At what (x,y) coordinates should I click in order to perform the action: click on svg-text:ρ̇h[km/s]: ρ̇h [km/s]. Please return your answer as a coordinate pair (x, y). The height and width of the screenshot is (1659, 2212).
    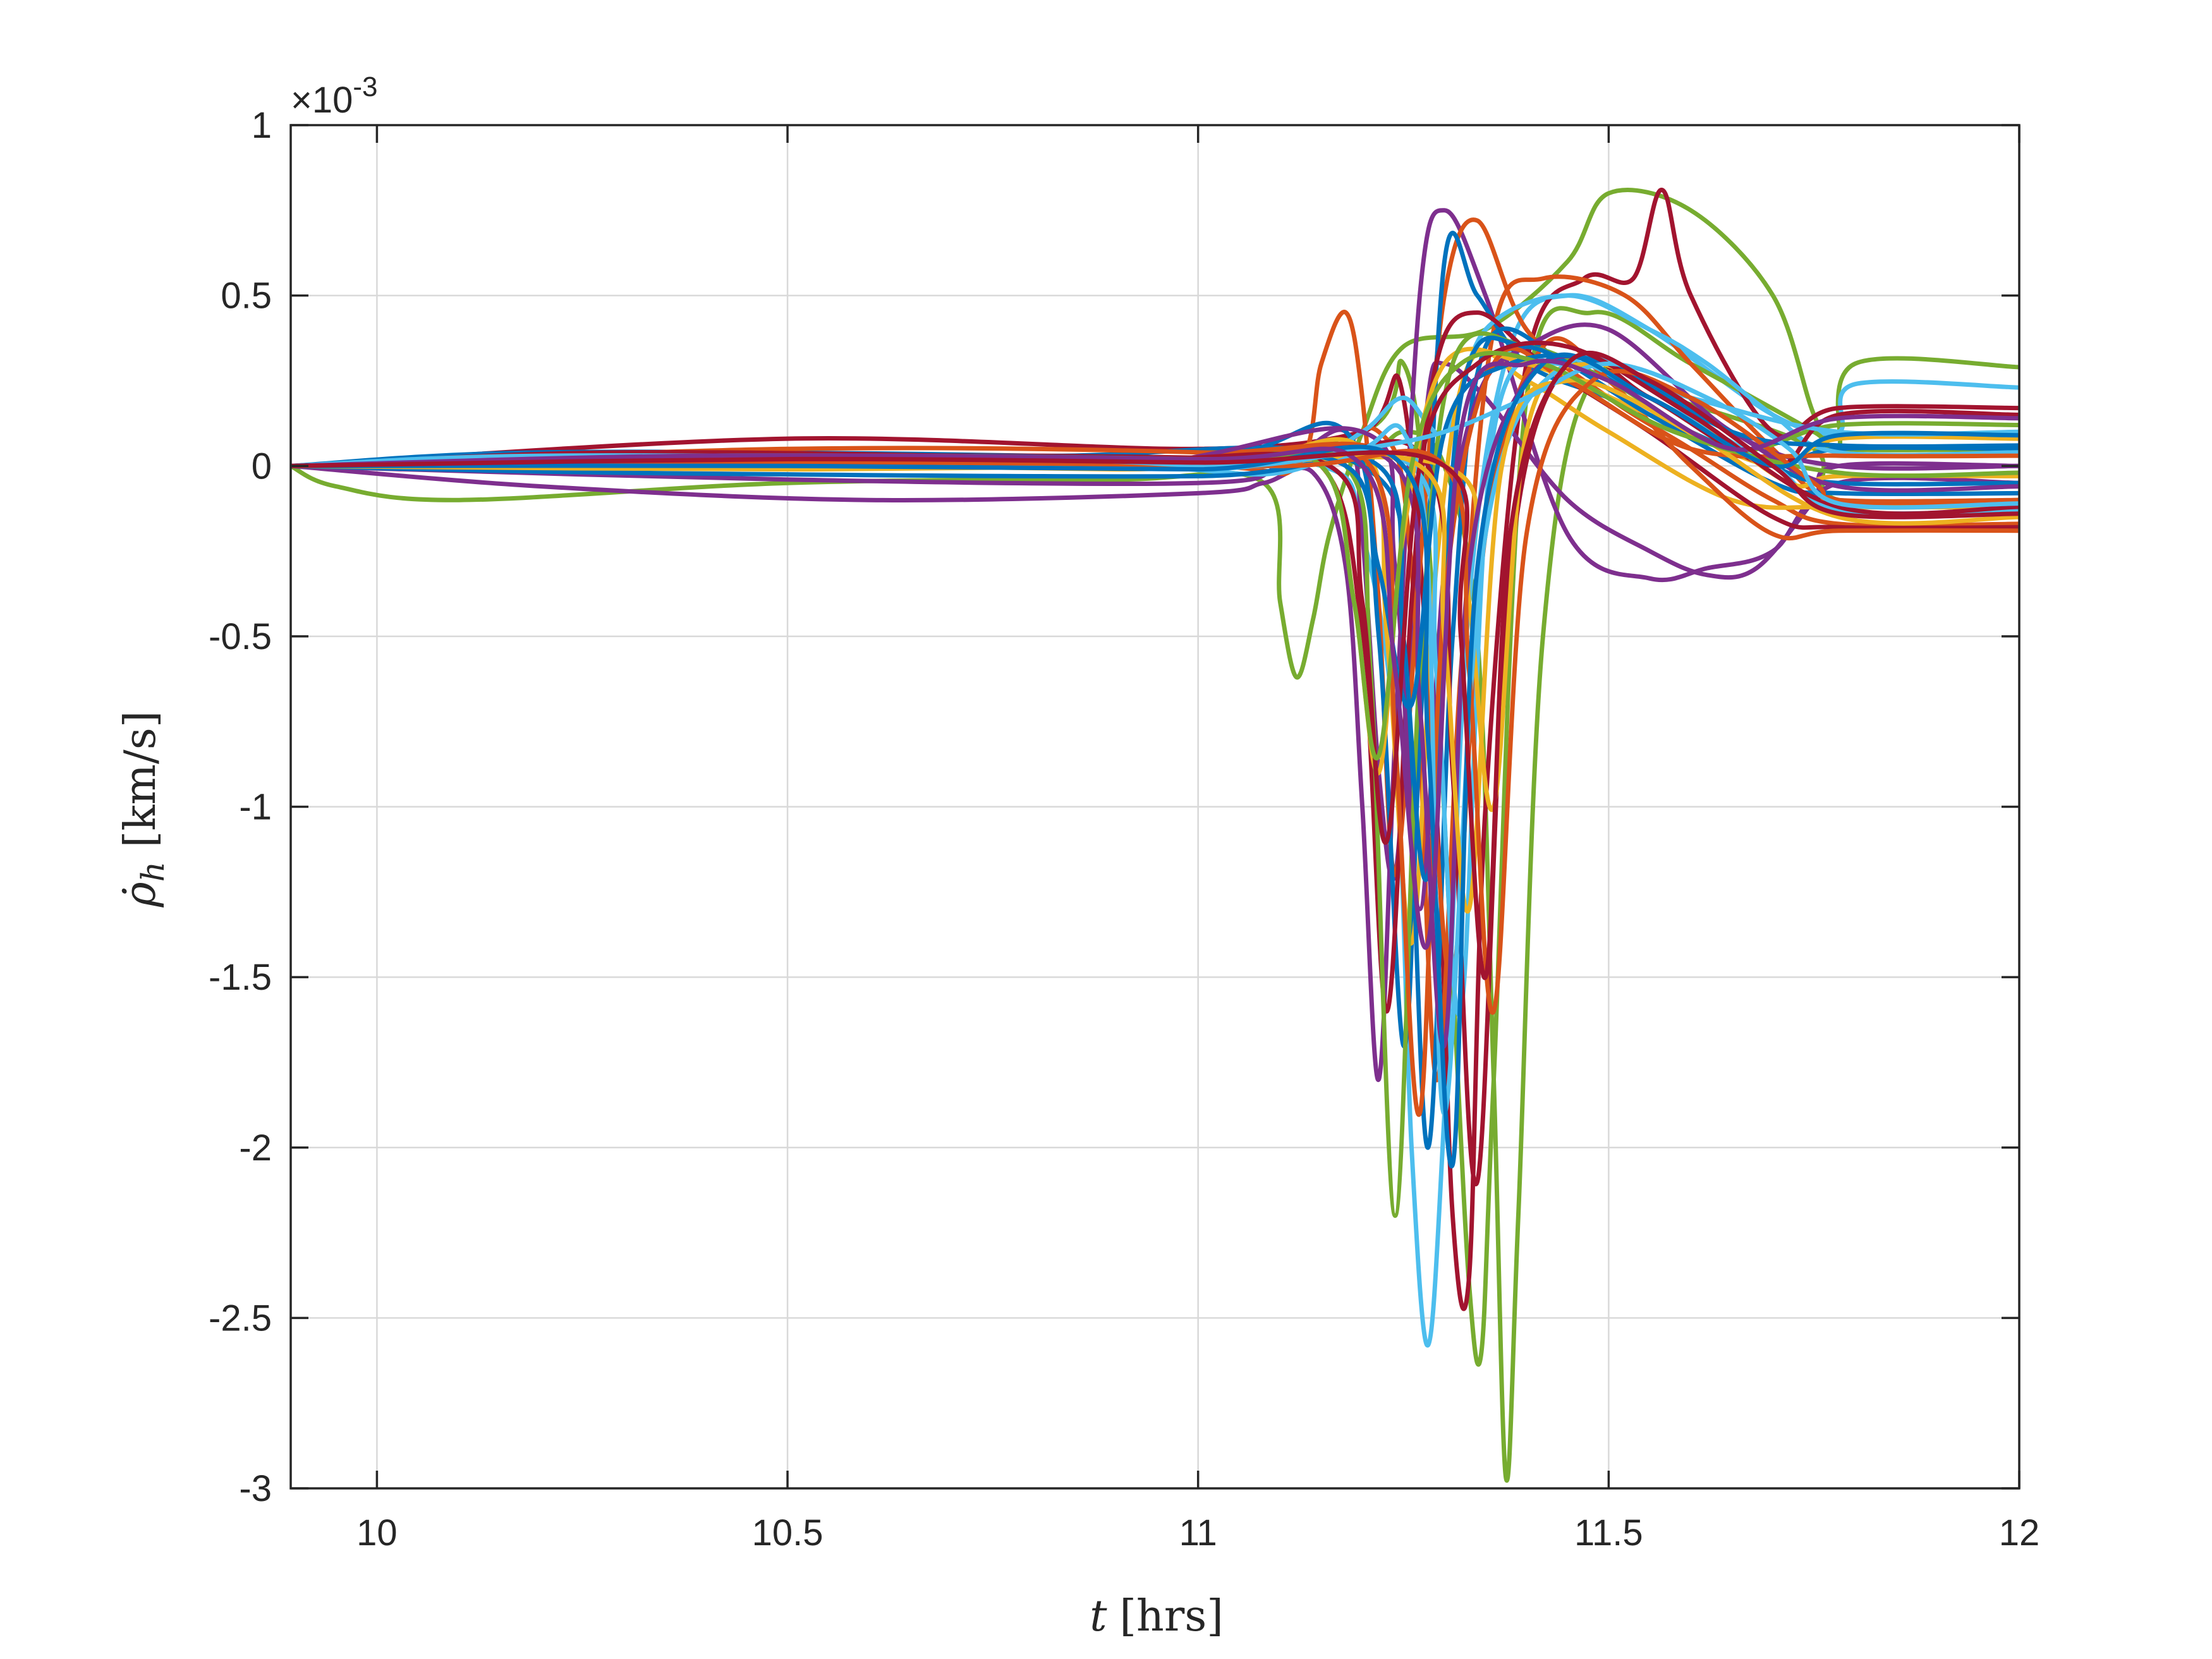
    Looking at the image, I should click on (143, 809).